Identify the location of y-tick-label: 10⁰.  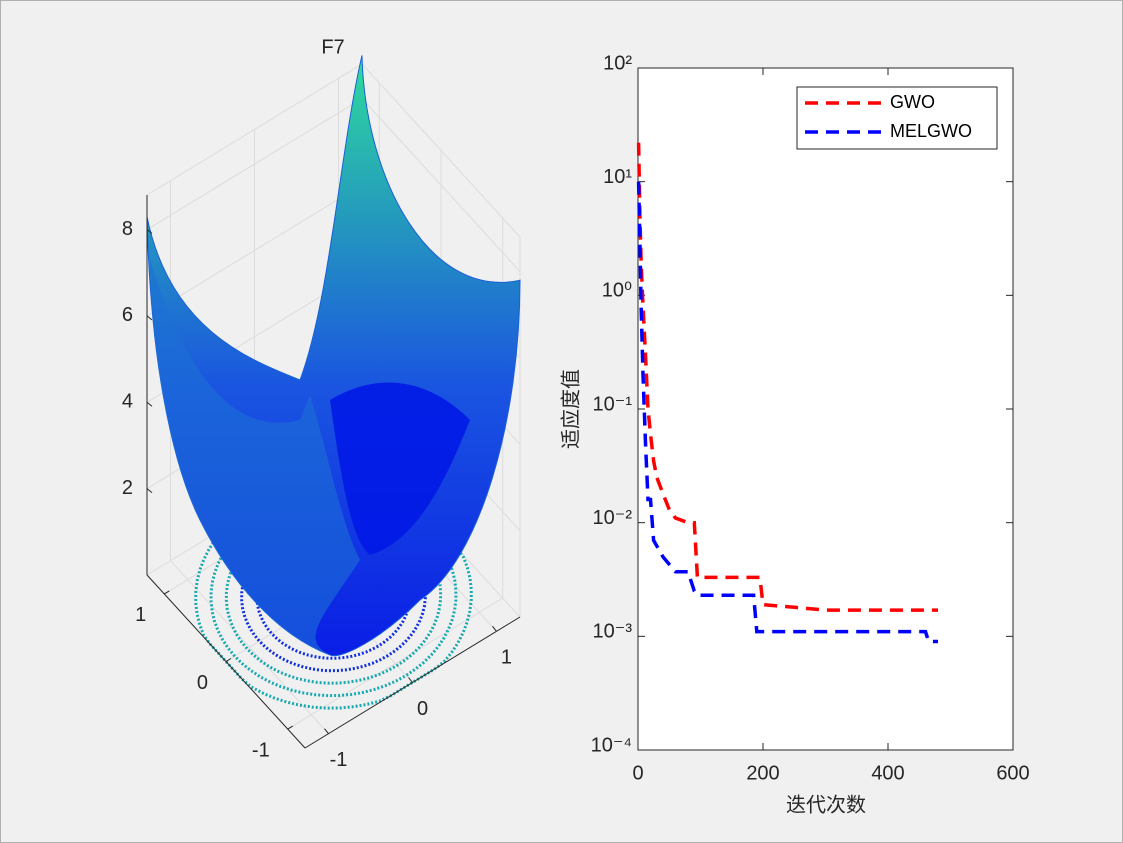
(617, 291).